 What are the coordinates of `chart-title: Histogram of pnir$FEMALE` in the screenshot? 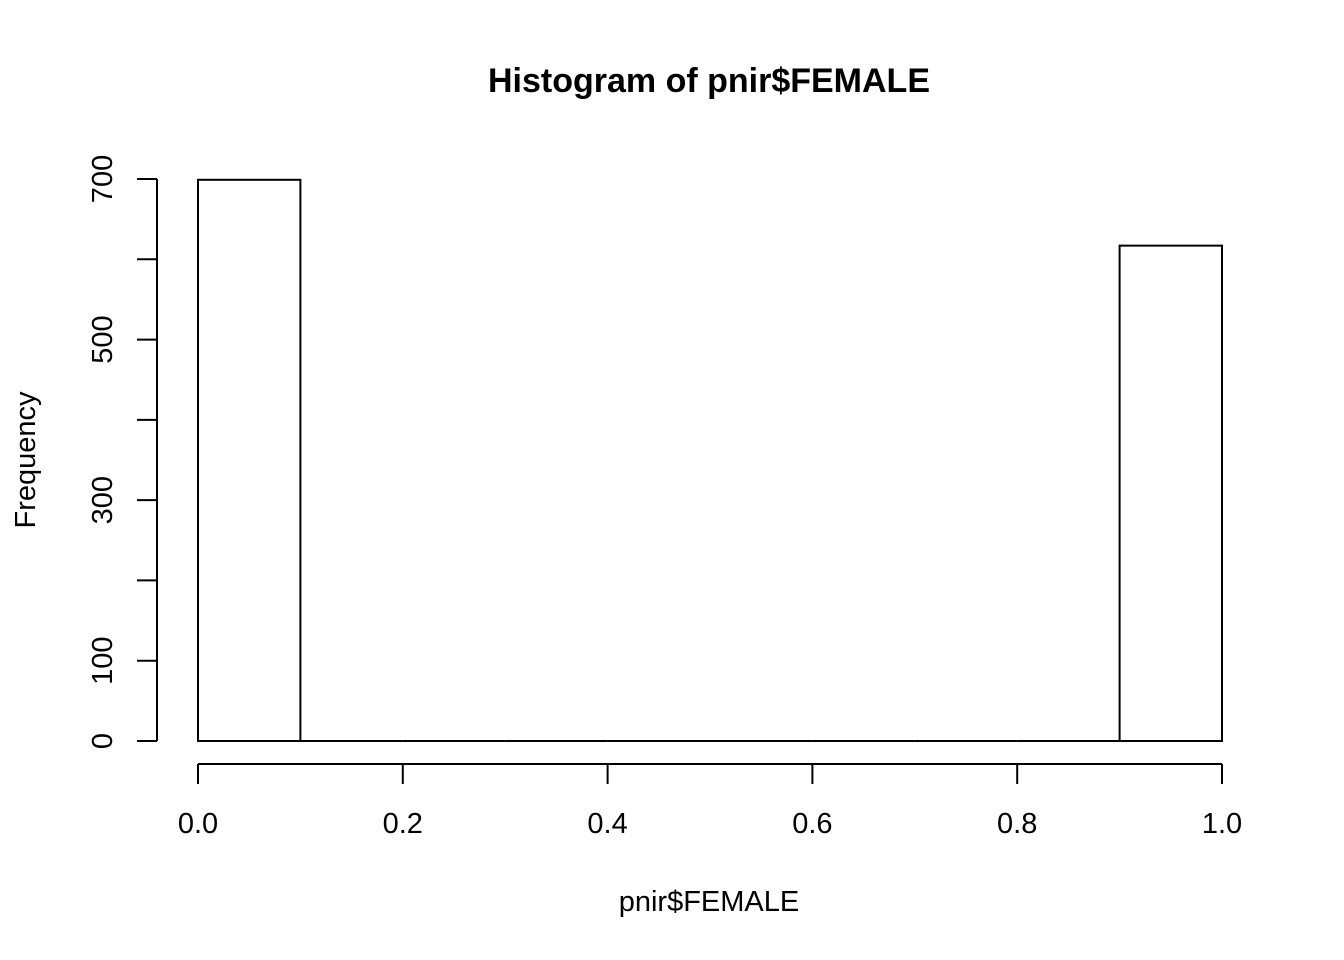 It's located at (709, 81).